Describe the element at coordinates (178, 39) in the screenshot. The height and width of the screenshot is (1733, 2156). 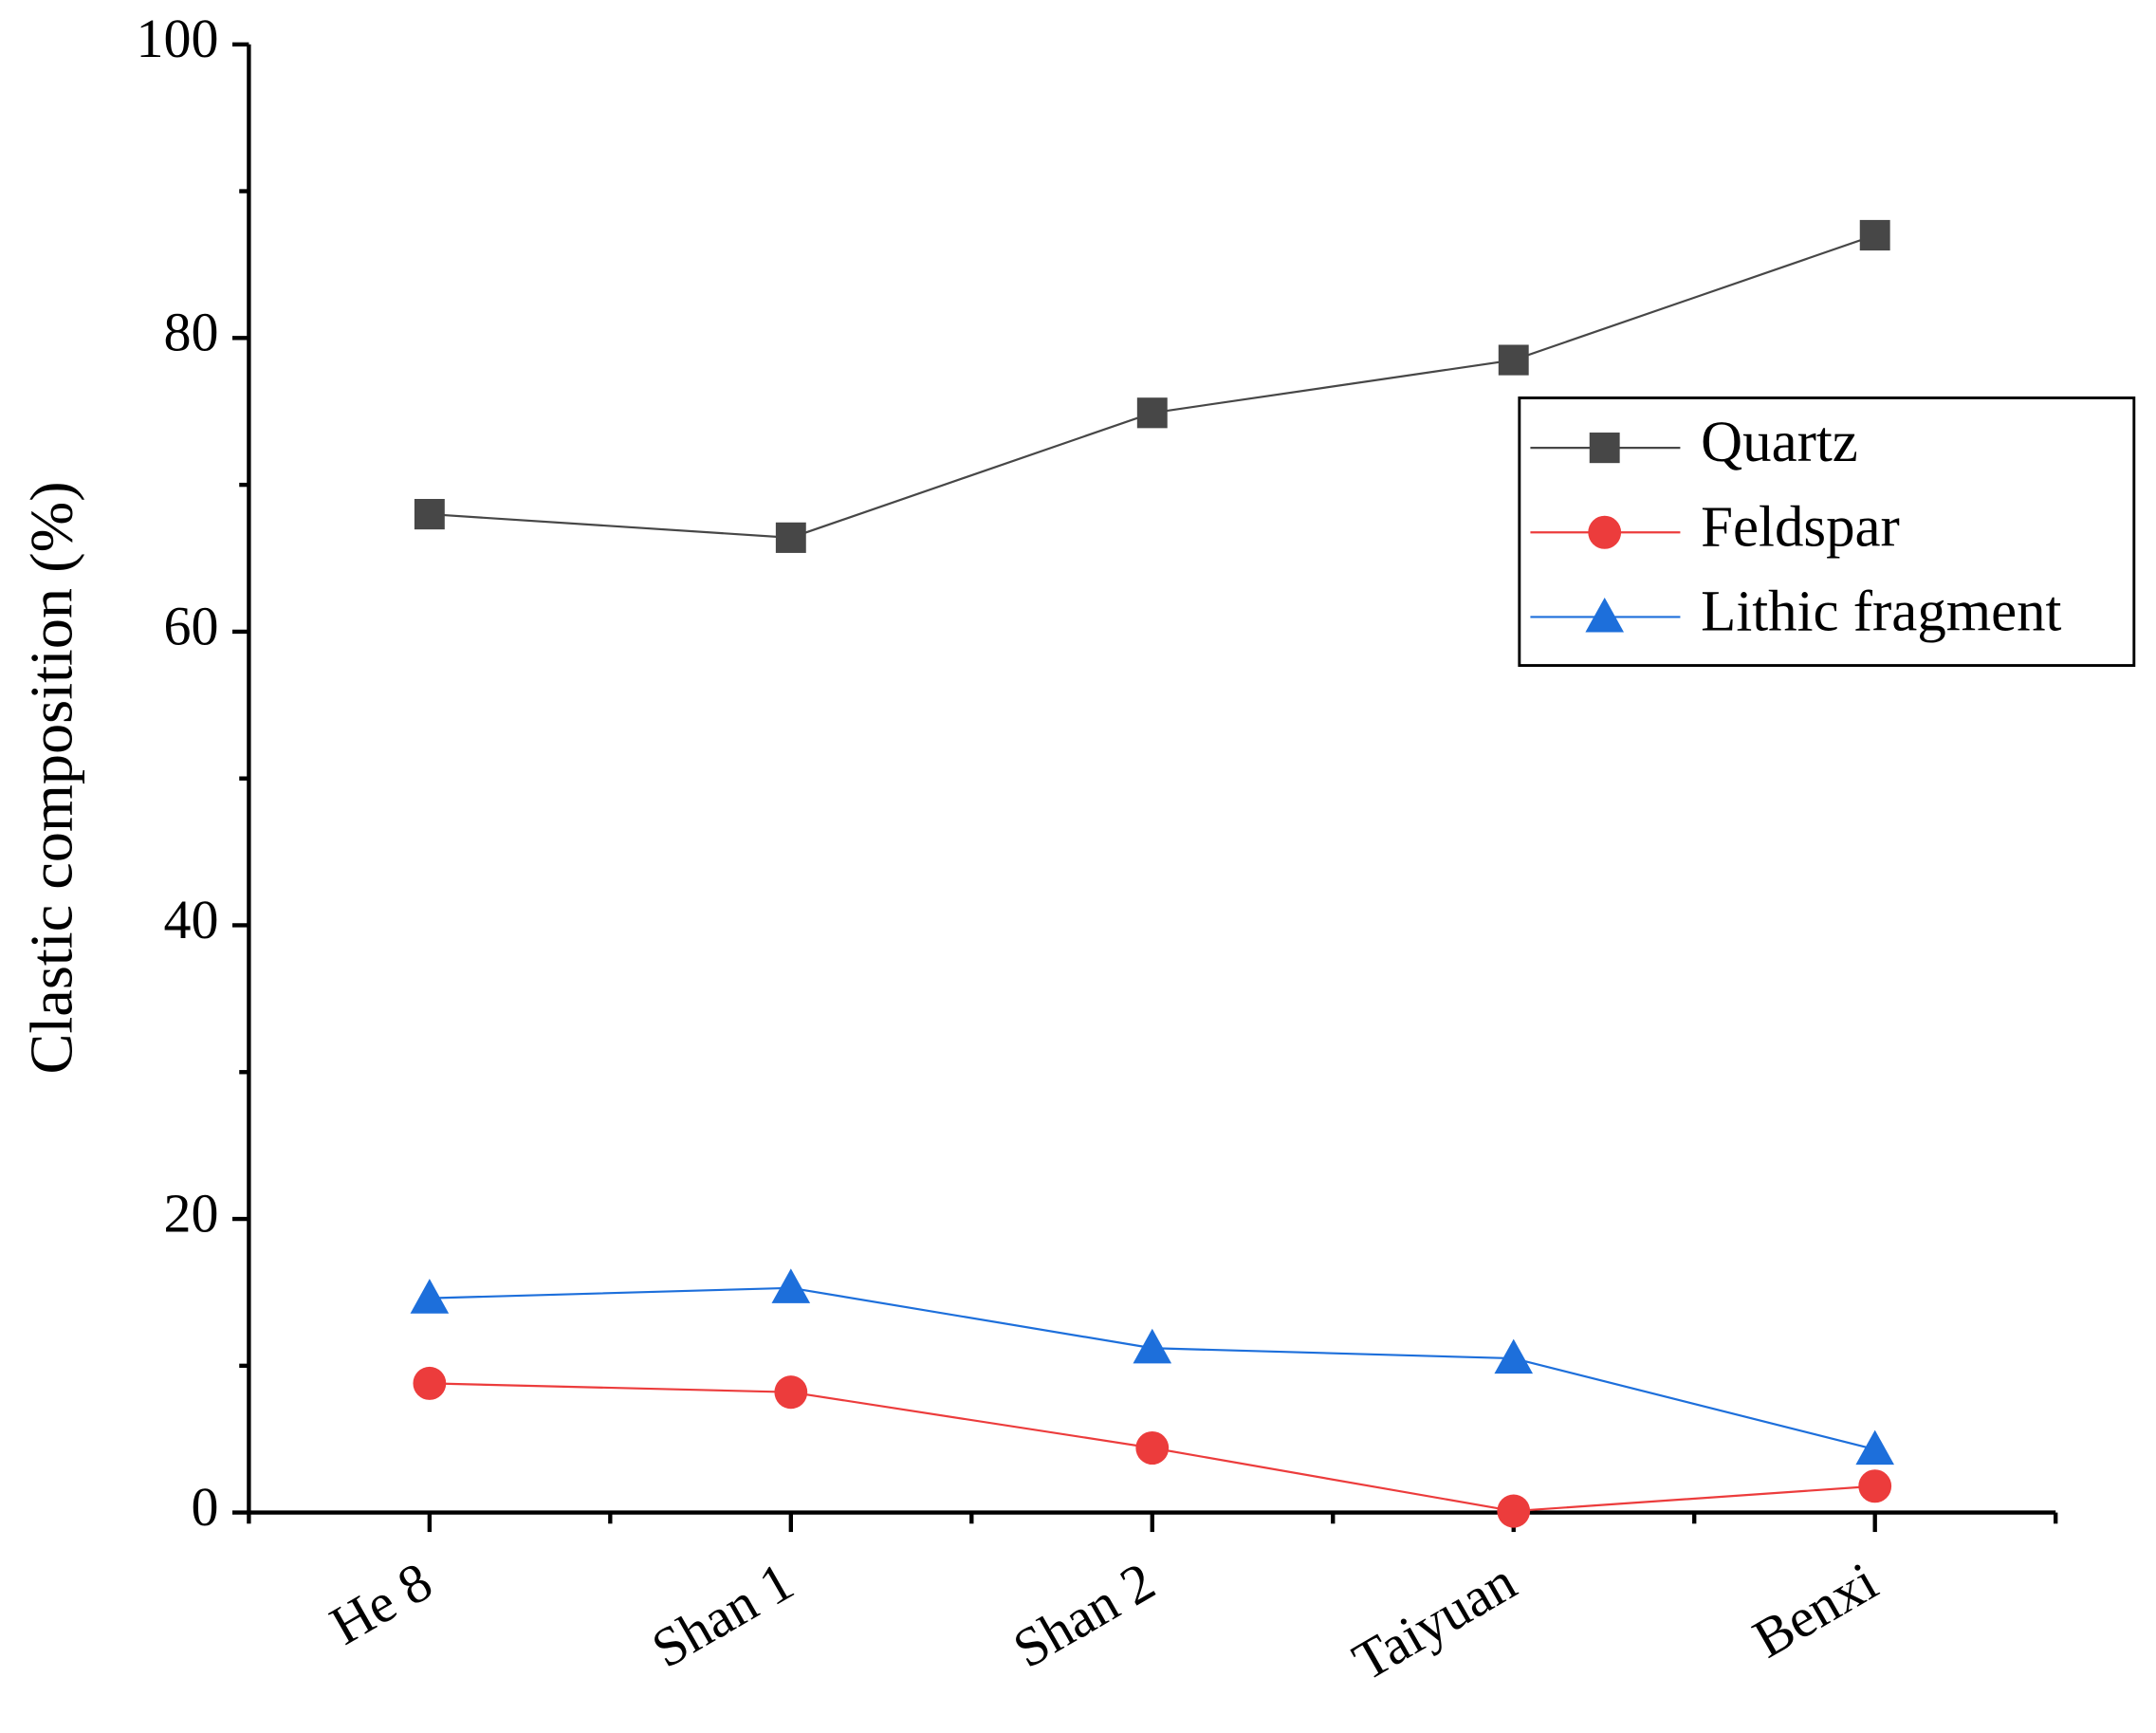
I see `y-tick-label: 100` at that location.